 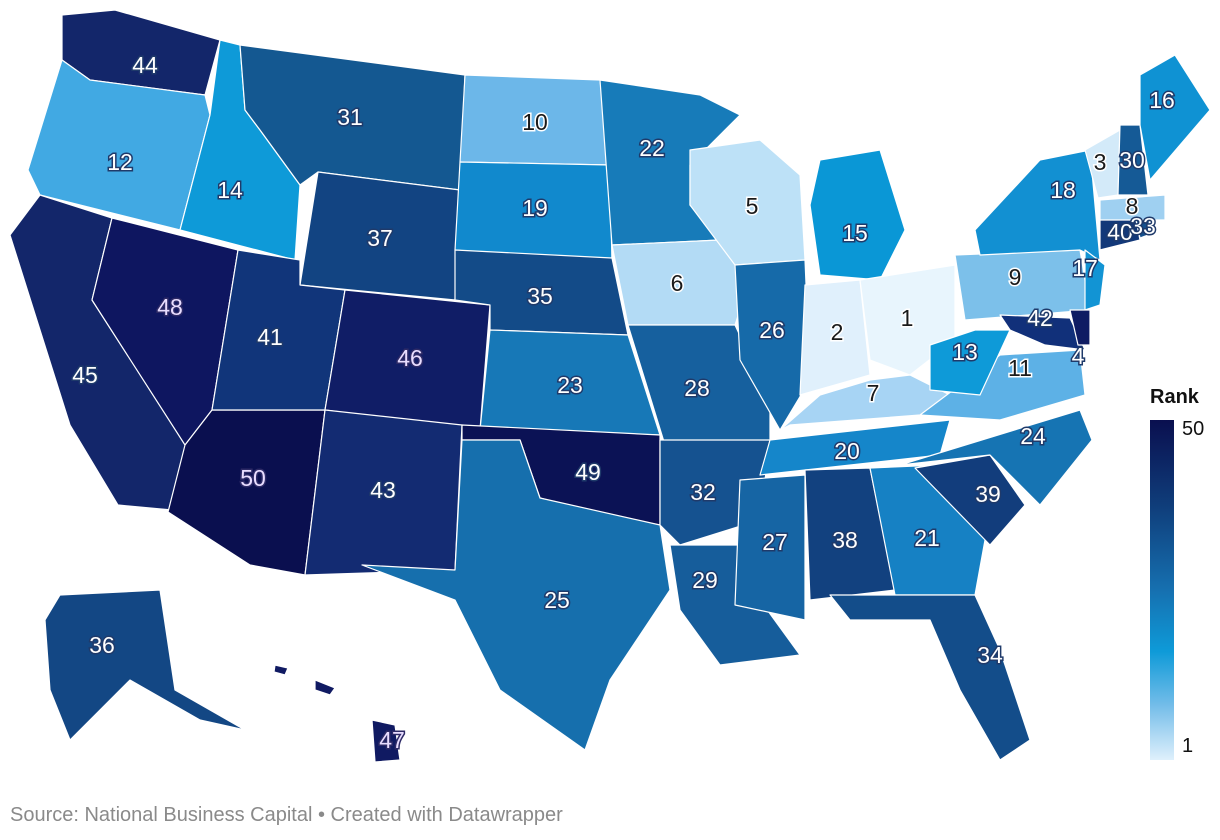 I want to click on state-rank-label-wy: 37, so click(x=380, y=238).